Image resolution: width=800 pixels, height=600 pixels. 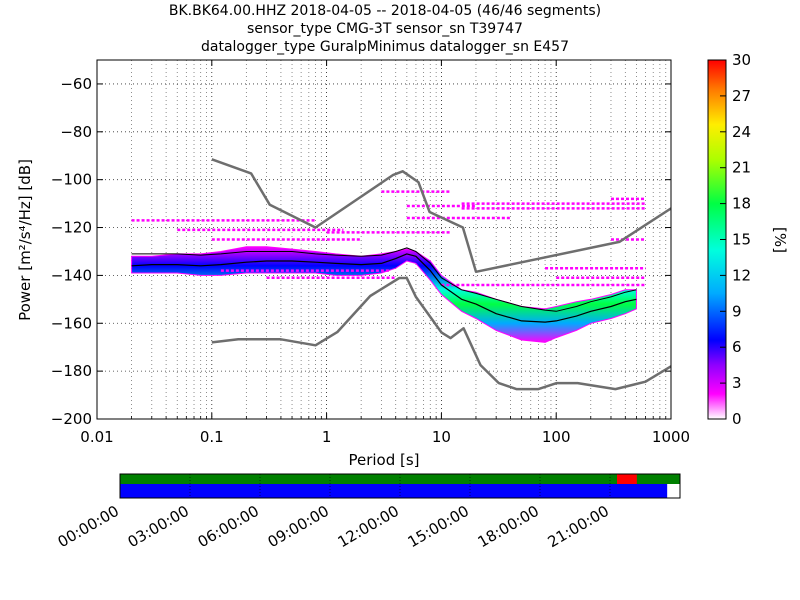 What do you see at coordinates (88, 526) in the screenshot?
I see `coverage-tick-label: 00:00:00` at bounding box center [88, 526].